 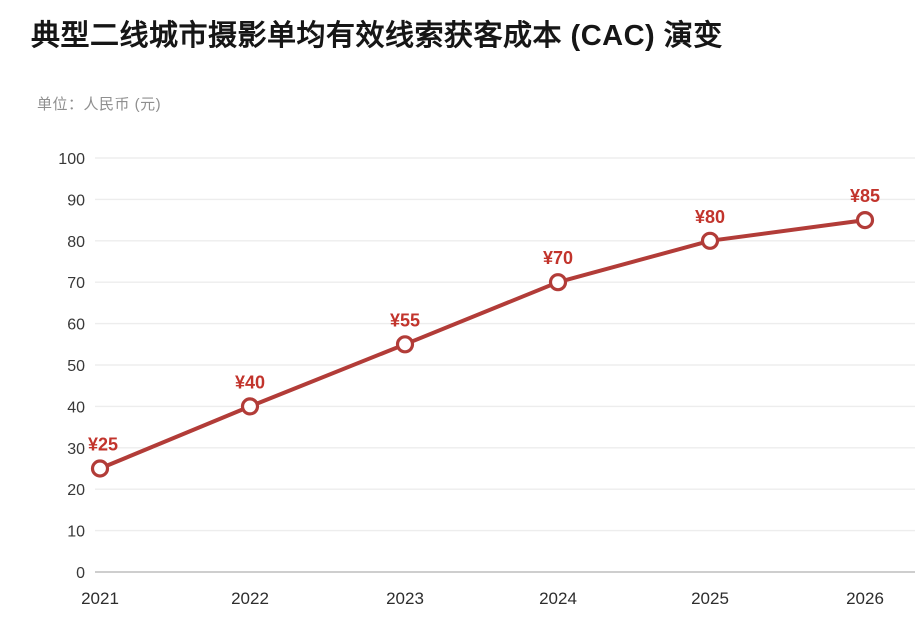 What do you see at coordinates (250, 382) in the screenshot?
I see `data-point-label: ¥40` at bounding box center [250, 382].